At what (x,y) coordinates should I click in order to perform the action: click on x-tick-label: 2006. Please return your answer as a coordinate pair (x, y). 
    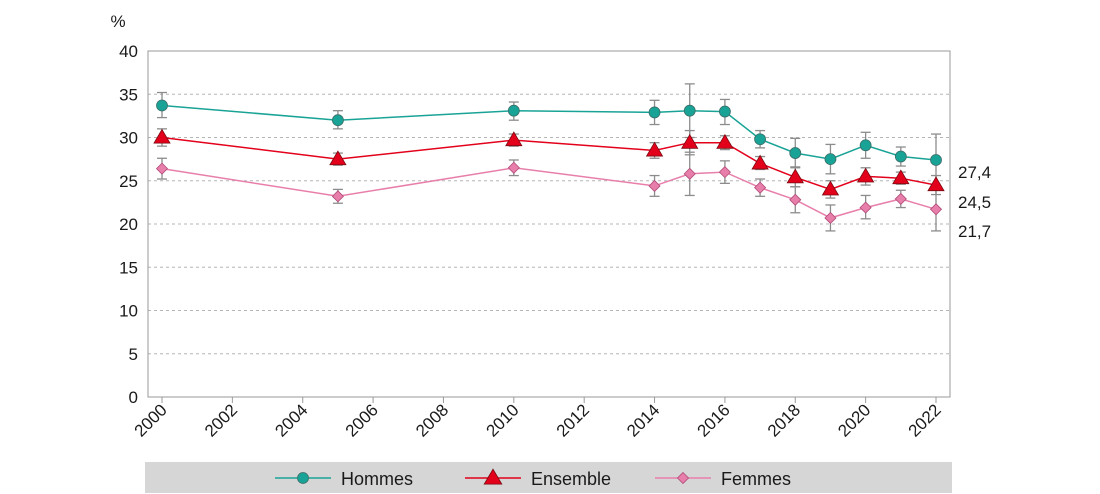
    Looking at the image, I should click on (362, 420).